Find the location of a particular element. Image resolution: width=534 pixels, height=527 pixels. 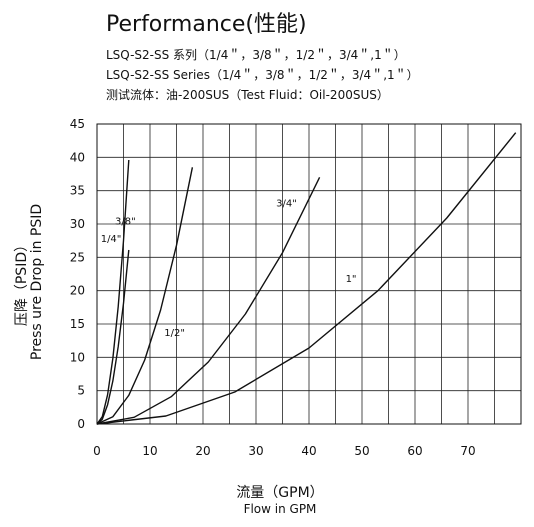

y-tick-label: 5 is located at coordinates (81, 391).